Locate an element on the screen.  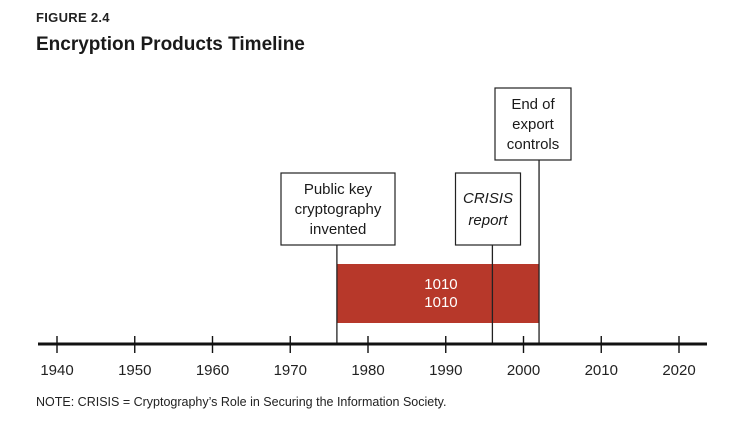
event-box-export-controls is located at coordinates (533, 124).